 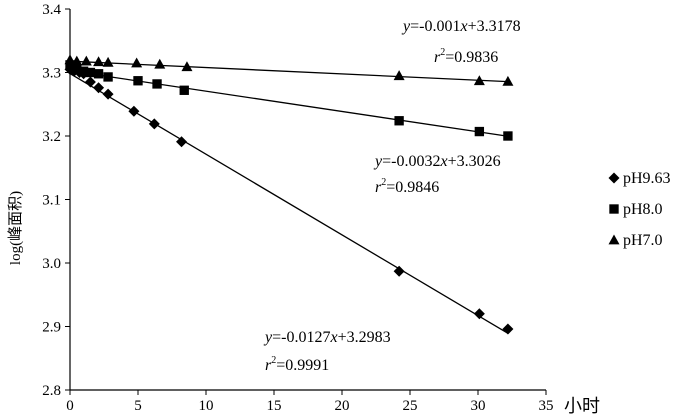 What do you see at coordinates (51, 201) in the screenshot?
I see `y-tick-label: 3.1` at bounding box center [51, 201].